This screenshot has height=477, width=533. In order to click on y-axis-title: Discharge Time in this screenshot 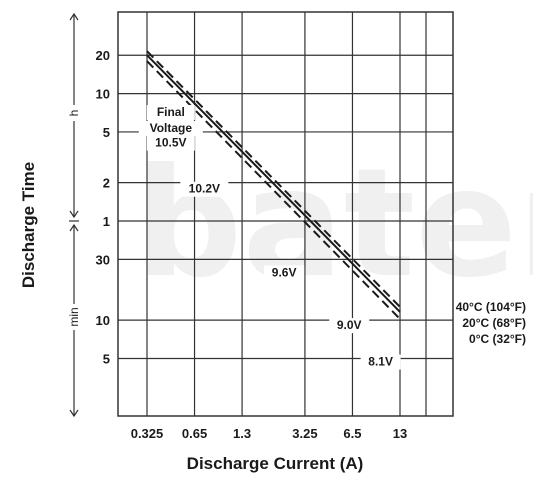, I will do `click(28, 225)`.